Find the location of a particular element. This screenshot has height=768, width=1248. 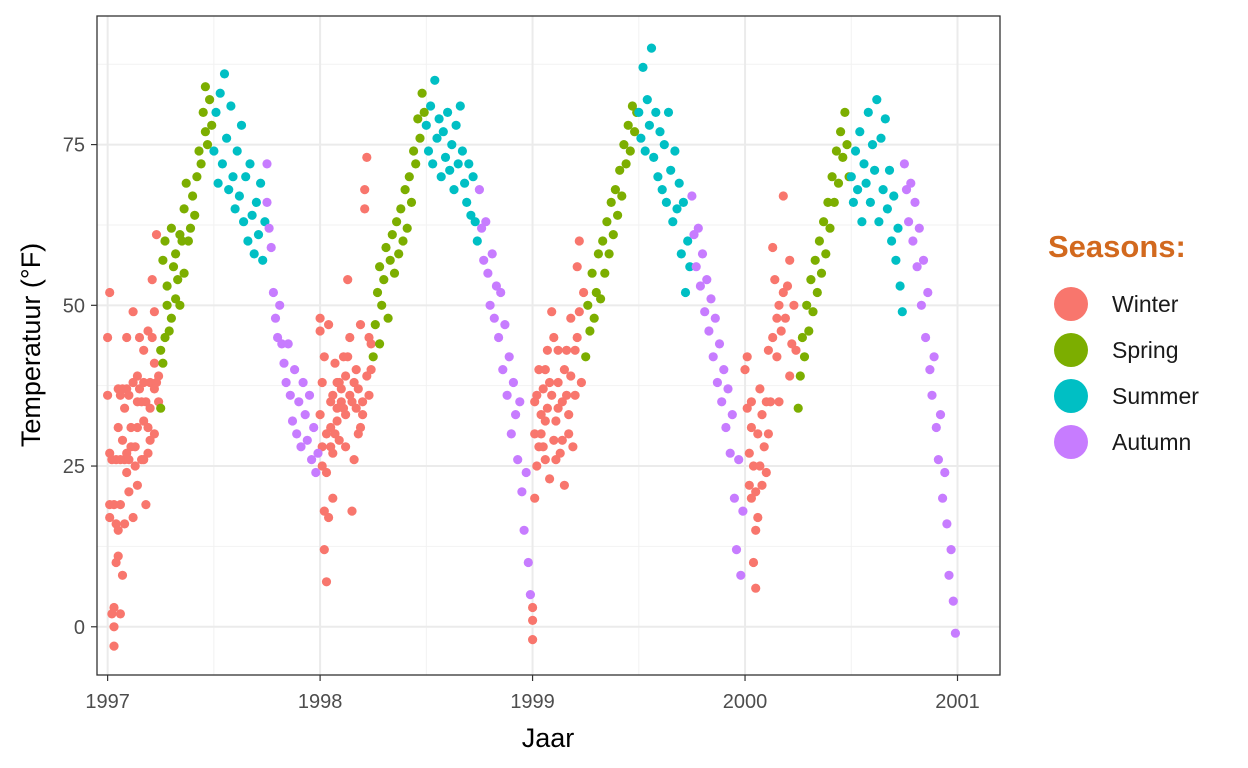

legend-entry-spring: Spring is located at coordinates (1116, 350).